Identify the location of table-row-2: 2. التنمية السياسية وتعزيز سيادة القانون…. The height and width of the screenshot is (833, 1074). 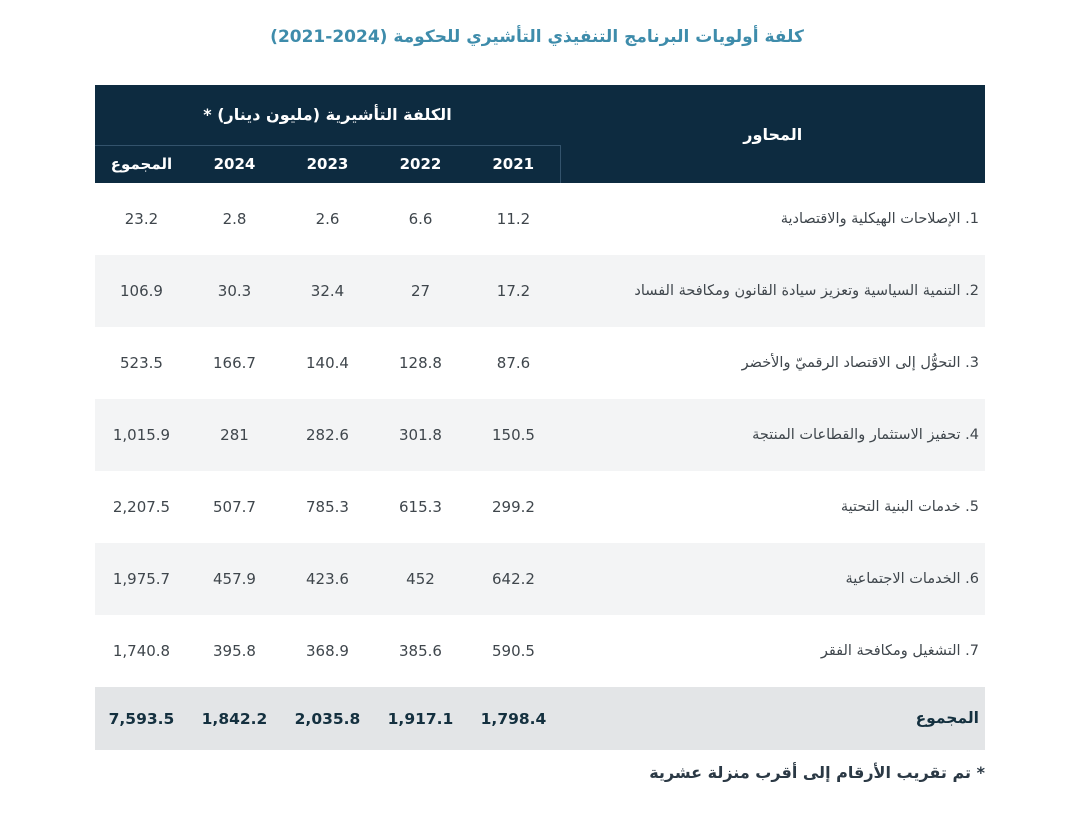
(539, 291).